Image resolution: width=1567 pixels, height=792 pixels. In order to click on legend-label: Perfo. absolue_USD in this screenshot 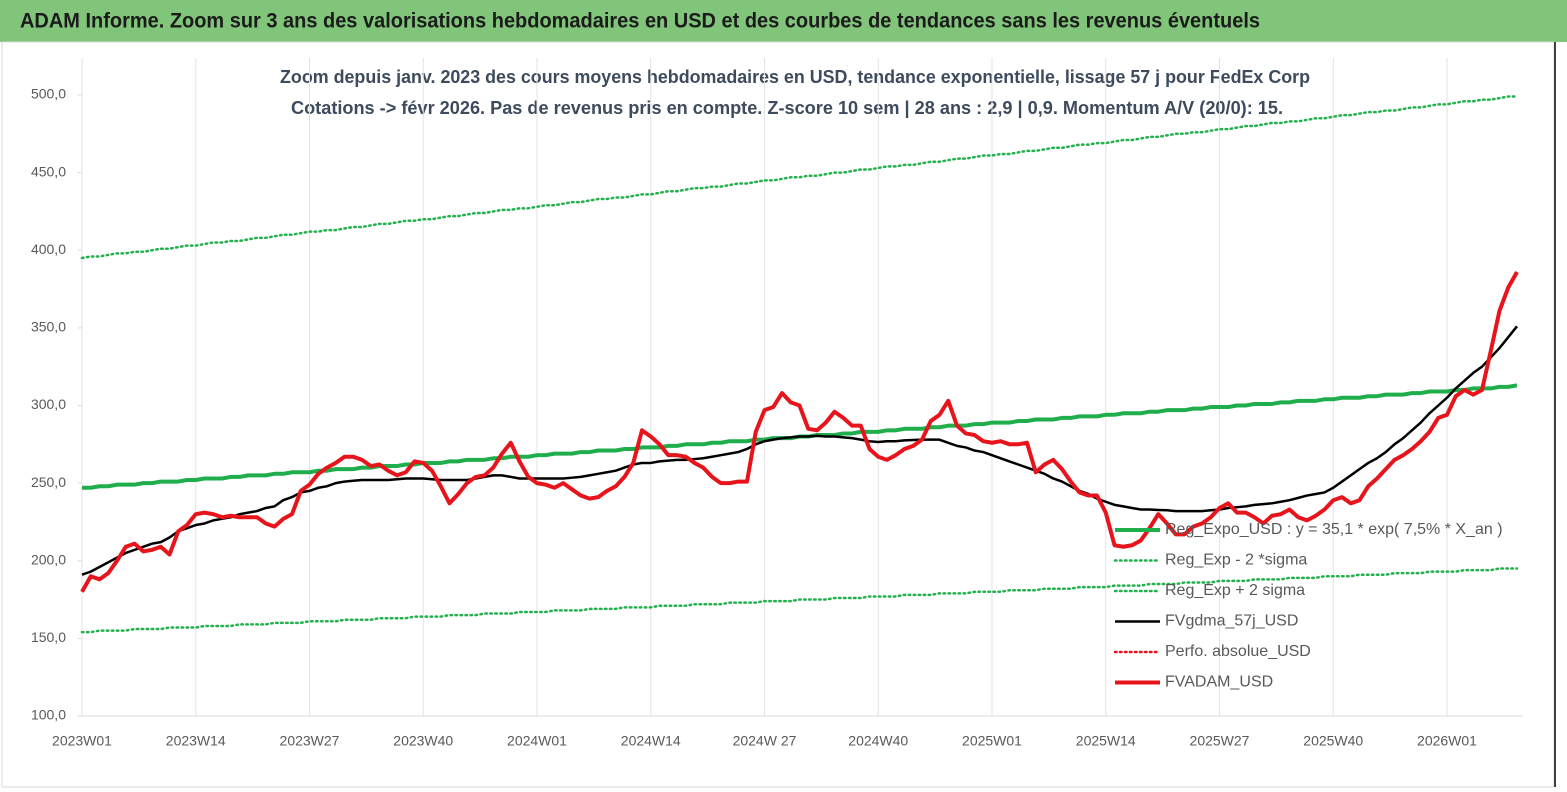, I will do `click(1238, 651)`.